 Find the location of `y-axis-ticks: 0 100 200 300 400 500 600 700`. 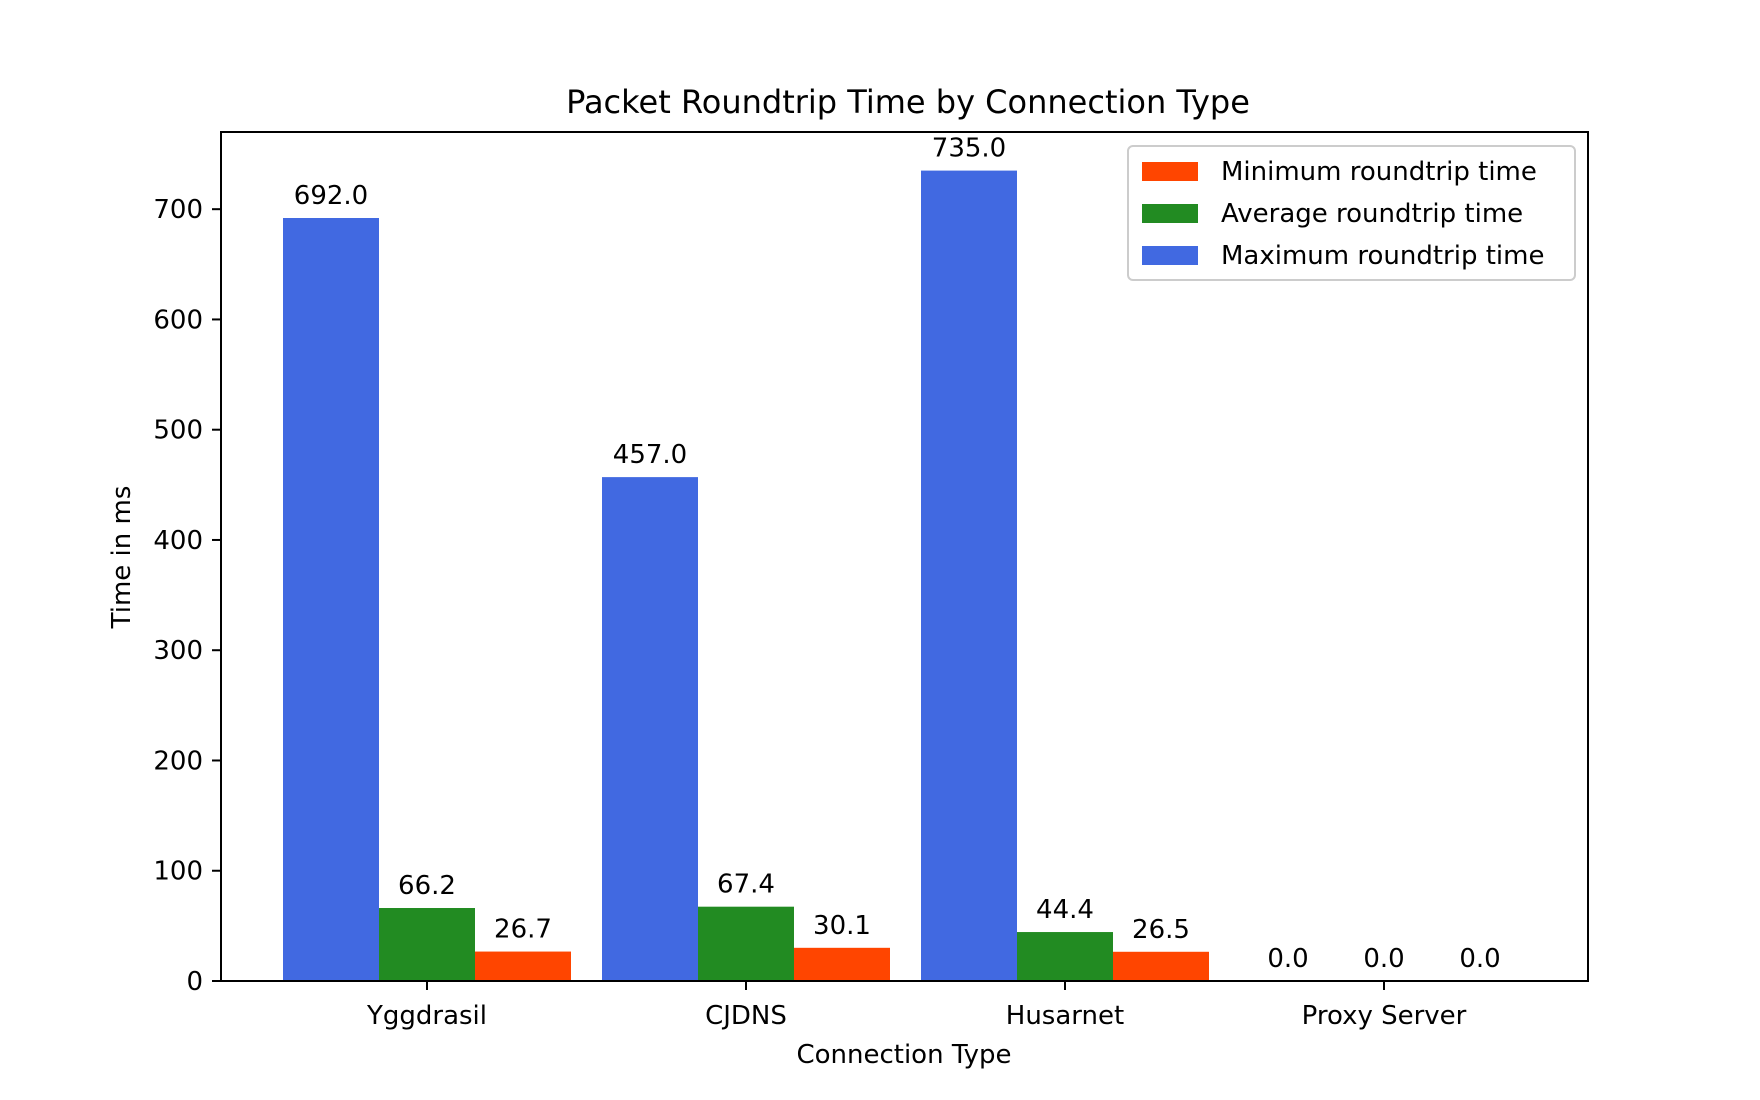

y-axis-ticks: 0 100 200 300 400 500 600 700 is located at coordinates (187, 596).